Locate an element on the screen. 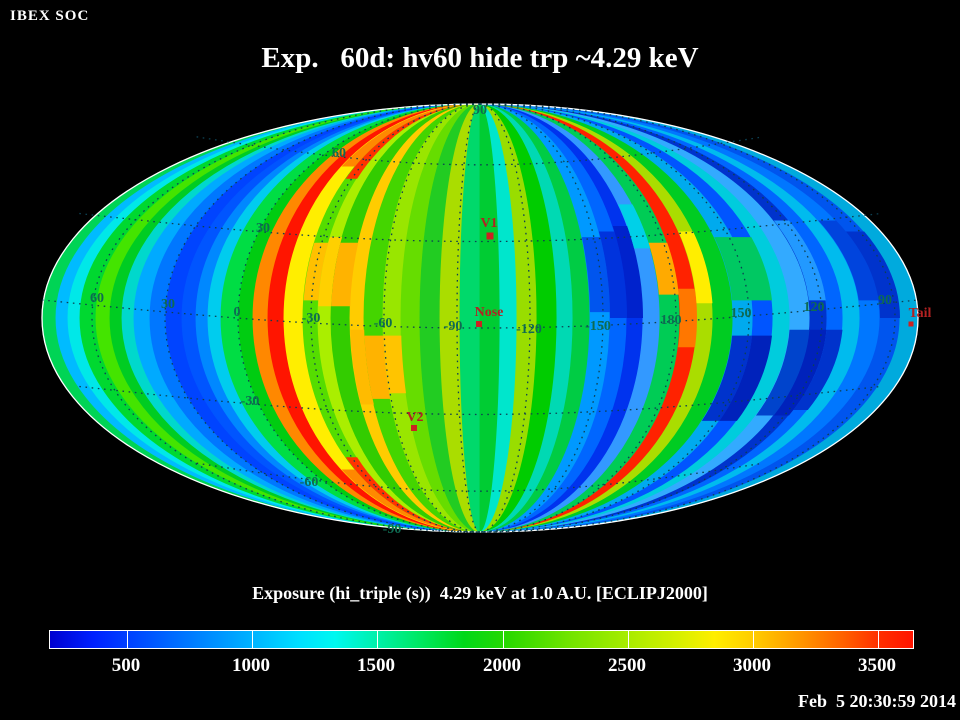  colorbar-tick-2500: 2500 is located at coordinates (627, 665).